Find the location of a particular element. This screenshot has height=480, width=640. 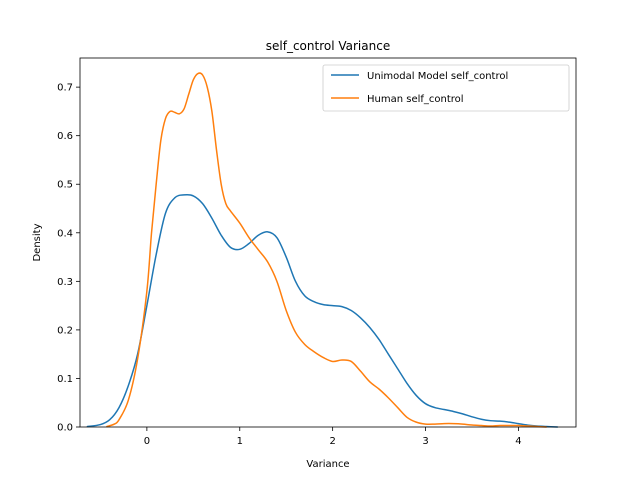

y-tick-label: 0.6 is located at coordinates (65, 136).